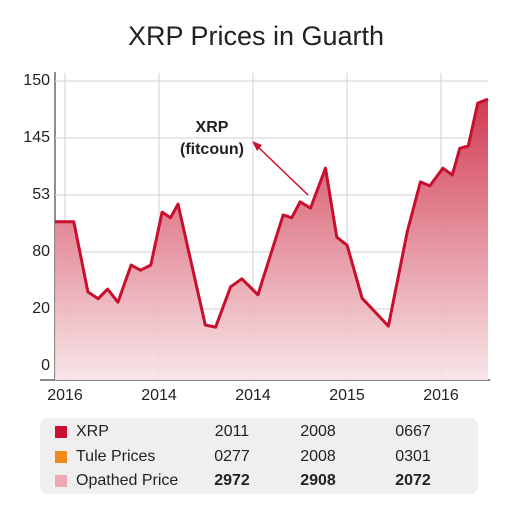  Describe the element at coordinates (36, 137) in the screenshot. I see `y-tick-label: 145` at that location.